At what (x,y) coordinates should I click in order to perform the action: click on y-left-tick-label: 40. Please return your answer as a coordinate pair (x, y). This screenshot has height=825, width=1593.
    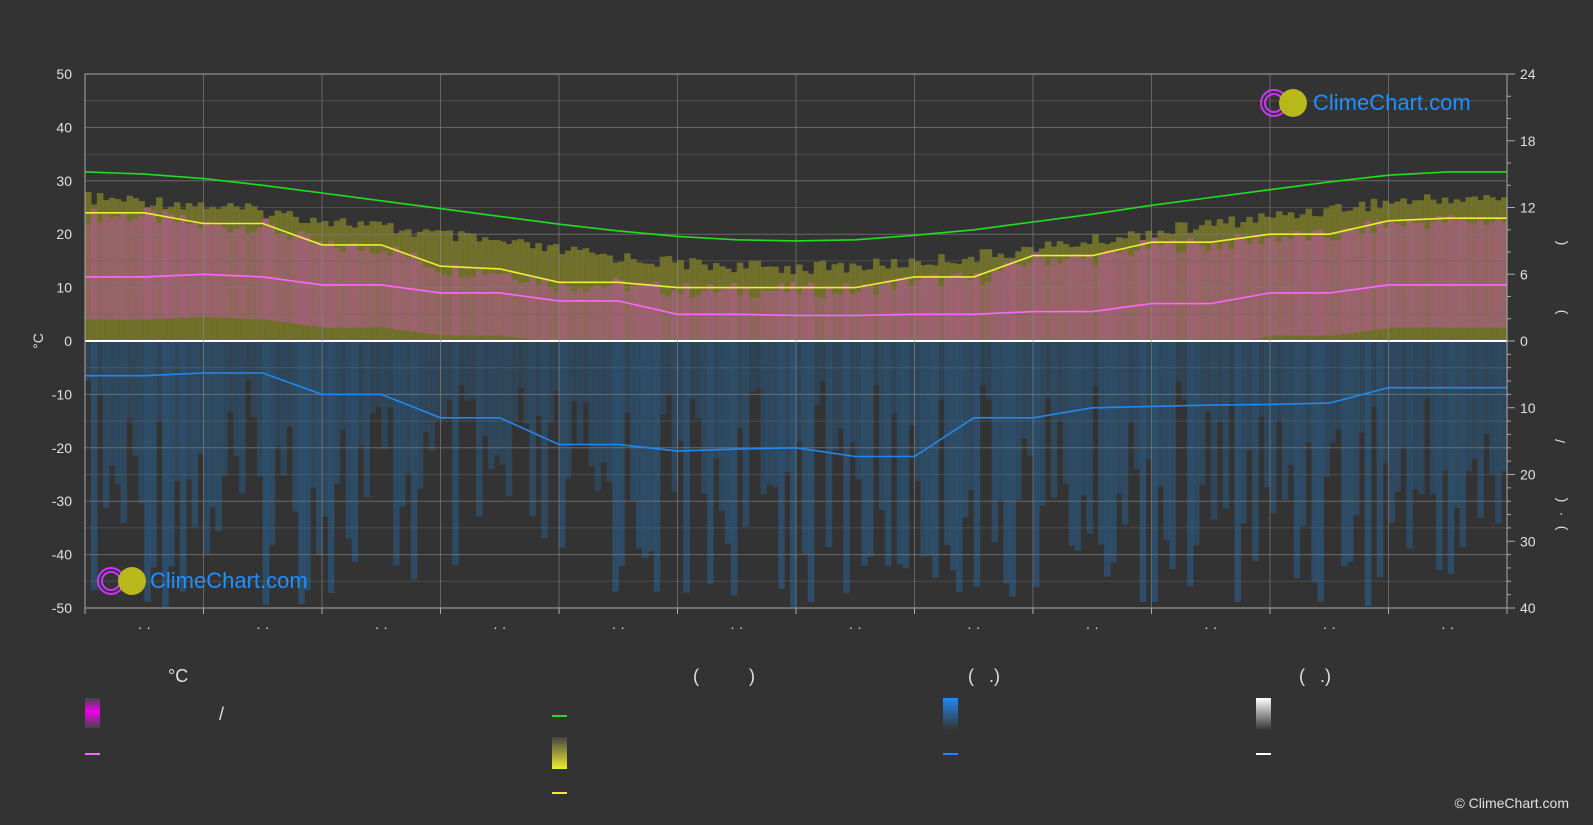
    Looking at the image, I should click on (64, 127).